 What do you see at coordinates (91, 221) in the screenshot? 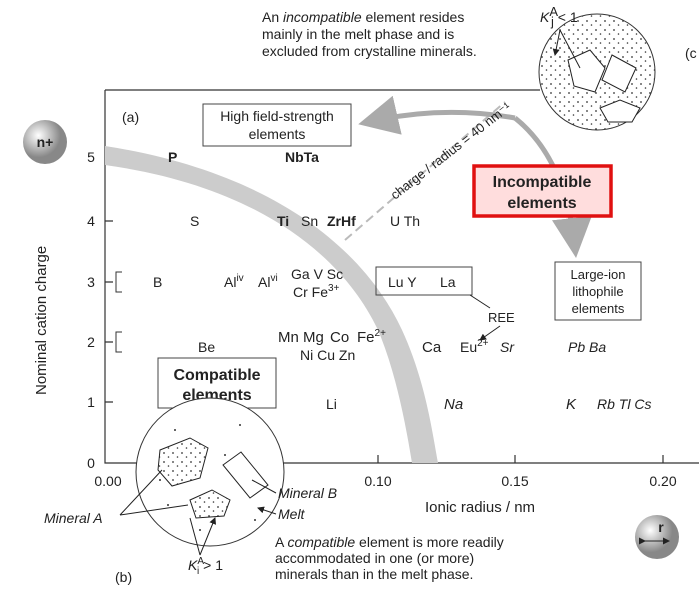
I see `label: 4` at bounding box center [91, 221].